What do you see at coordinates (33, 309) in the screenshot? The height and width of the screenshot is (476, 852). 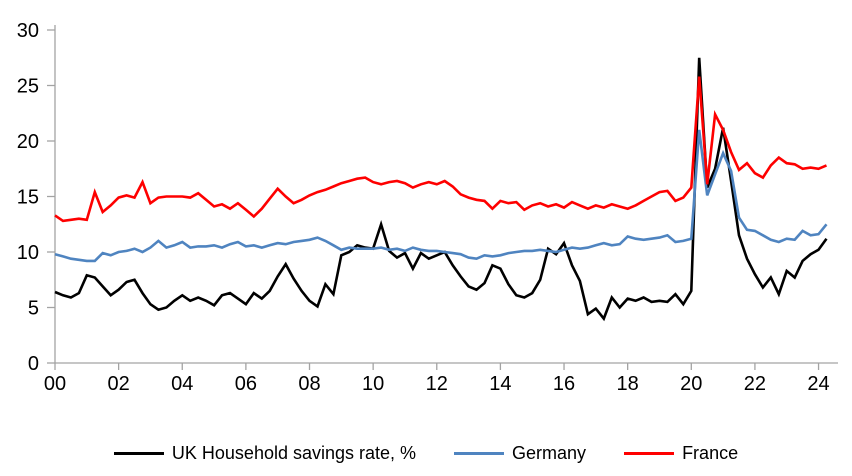 I see `y-tick-label: 5` at bounding box center [33, 309].